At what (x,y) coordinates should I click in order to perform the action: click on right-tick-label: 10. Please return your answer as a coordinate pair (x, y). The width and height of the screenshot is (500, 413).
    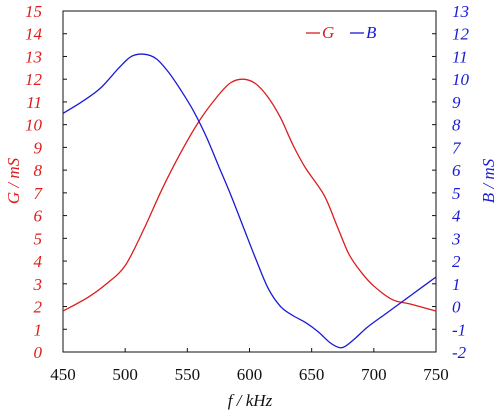
    Looking at the image, I should click on (461, 79).